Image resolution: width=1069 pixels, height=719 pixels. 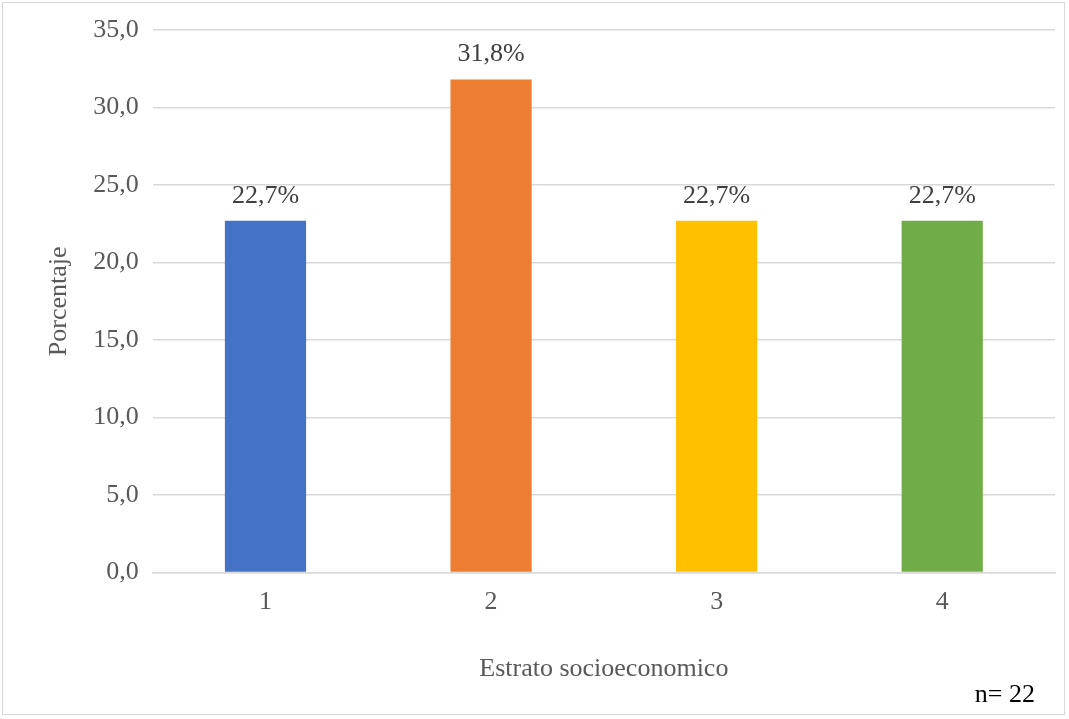 What do you see at coordinates (116, 28) in the screenshot?
I see `y-tick-label: 35,0` at bounding box center [116, 28].